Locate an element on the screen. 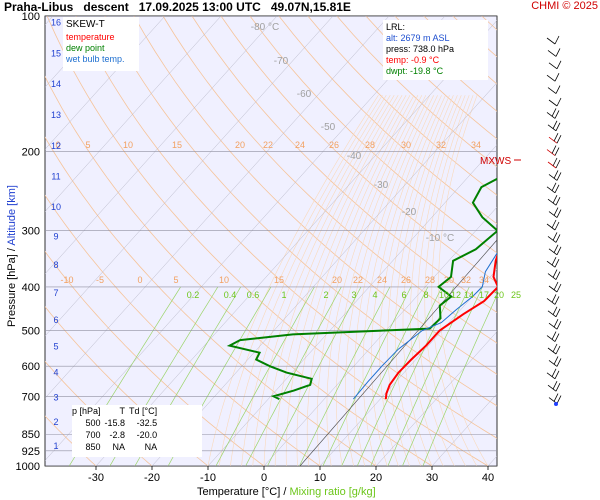 The height and width of the screenshot is (500, 600). dry-adiabat-label: -20 is located at coordinates (409, 212).